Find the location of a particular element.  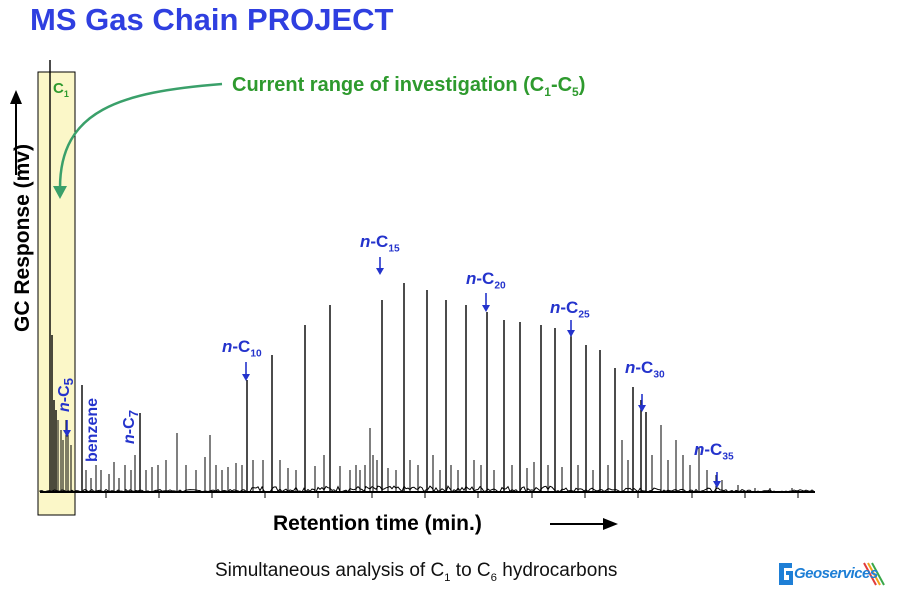

peak-label-c20: n-C20 is located at coordinates (486, 280).